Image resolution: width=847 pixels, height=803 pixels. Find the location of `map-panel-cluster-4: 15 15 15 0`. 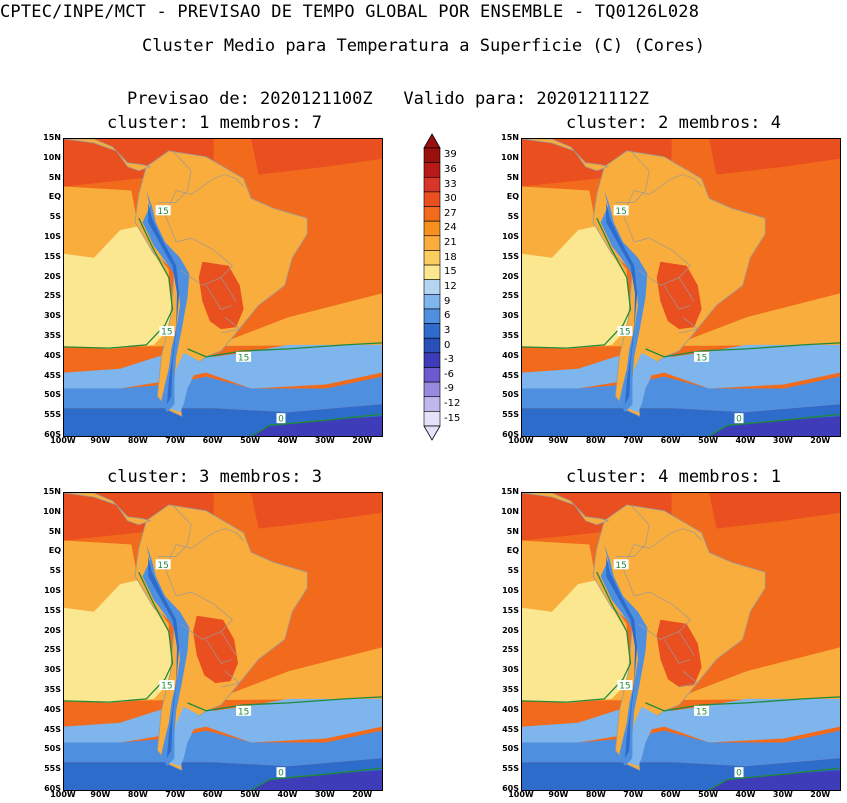

map-panel-cluster-4: 15 15 15 0 is located at coordinates (681, 641).